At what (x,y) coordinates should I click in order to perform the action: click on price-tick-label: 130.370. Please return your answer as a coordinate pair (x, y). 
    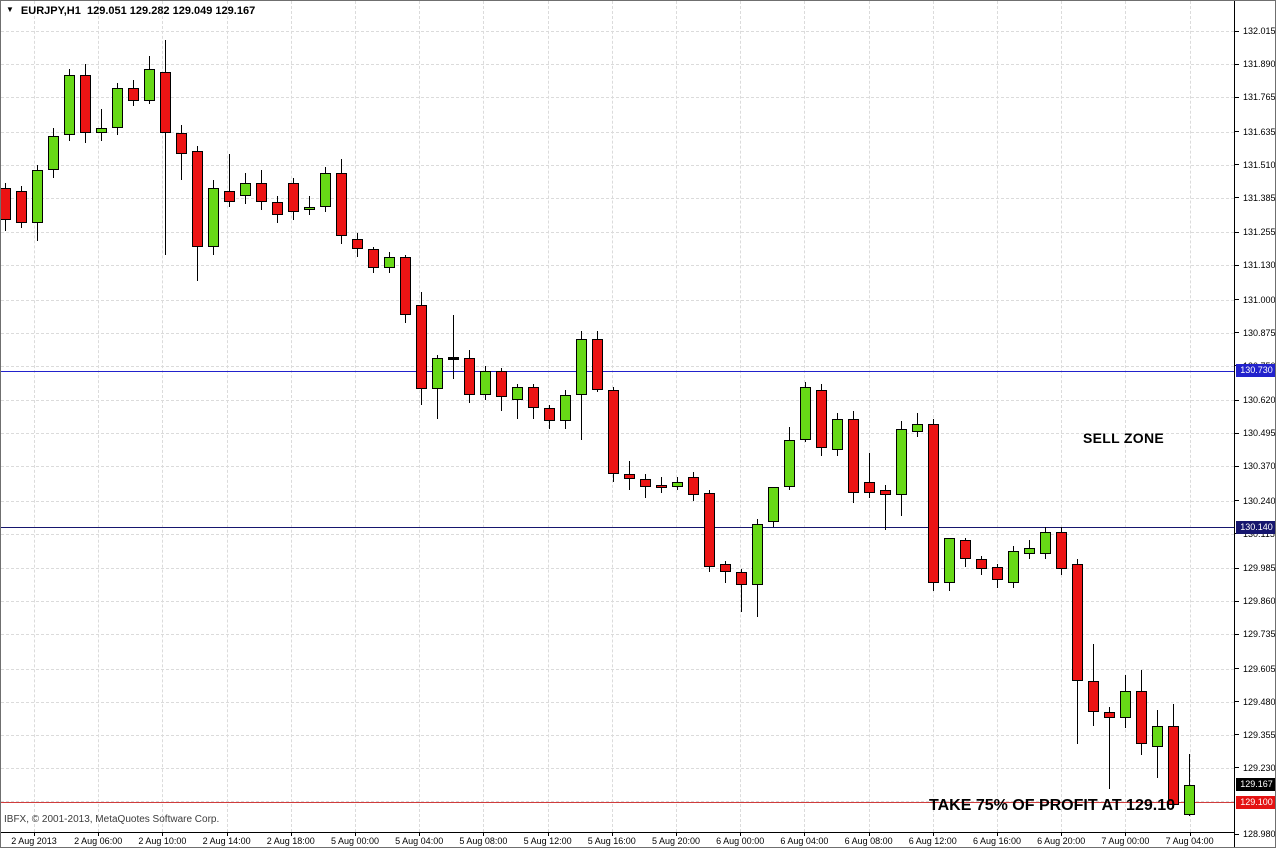
    Looking at the image, I should click on (1259, 466).